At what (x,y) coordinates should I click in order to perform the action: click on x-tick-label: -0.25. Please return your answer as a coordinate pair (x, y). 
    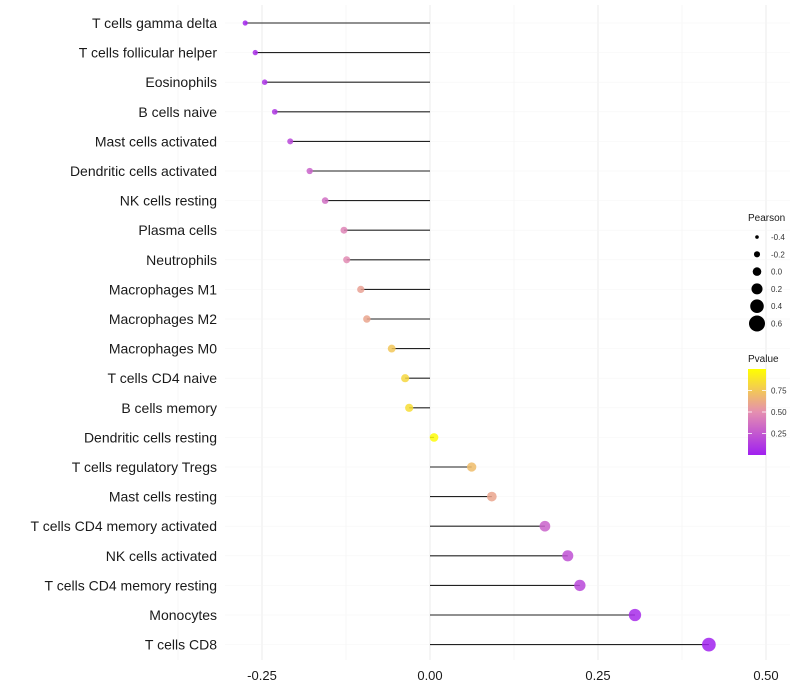
    Looking at the image, I should click on (262, 675).